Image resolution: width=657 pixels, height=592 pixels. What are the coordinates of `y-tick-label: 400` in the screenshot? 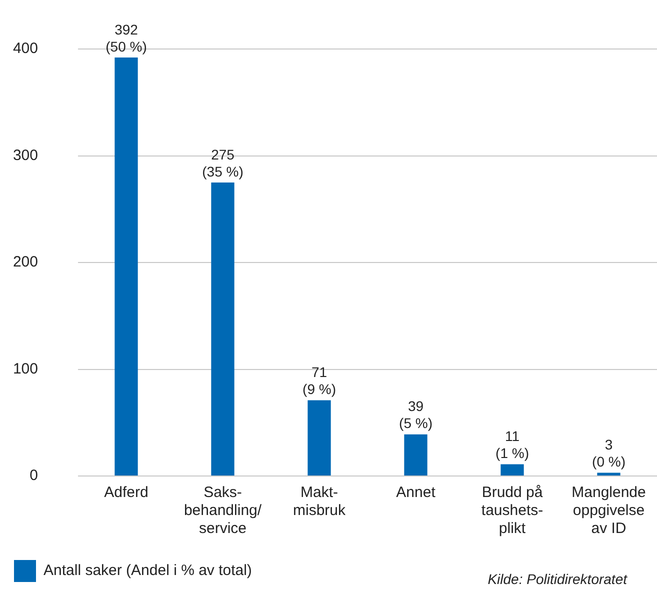 It's located at (25, 49).